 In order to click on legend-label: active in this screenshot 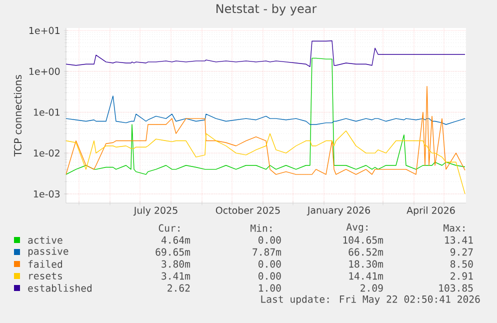, I will do `click(45, 240)`.